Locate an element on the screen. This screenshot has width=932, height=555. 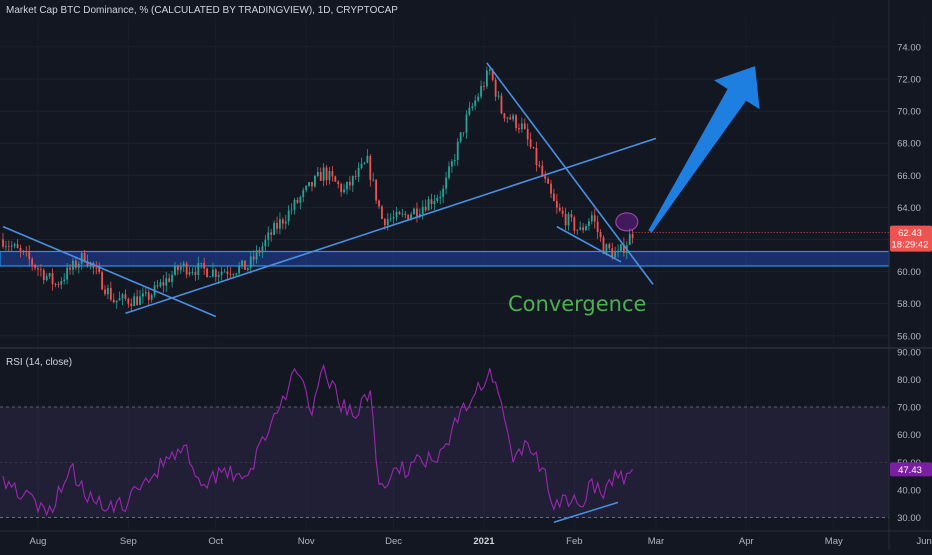
time-tick-label: 2021 is located at coordinates (484, 541).